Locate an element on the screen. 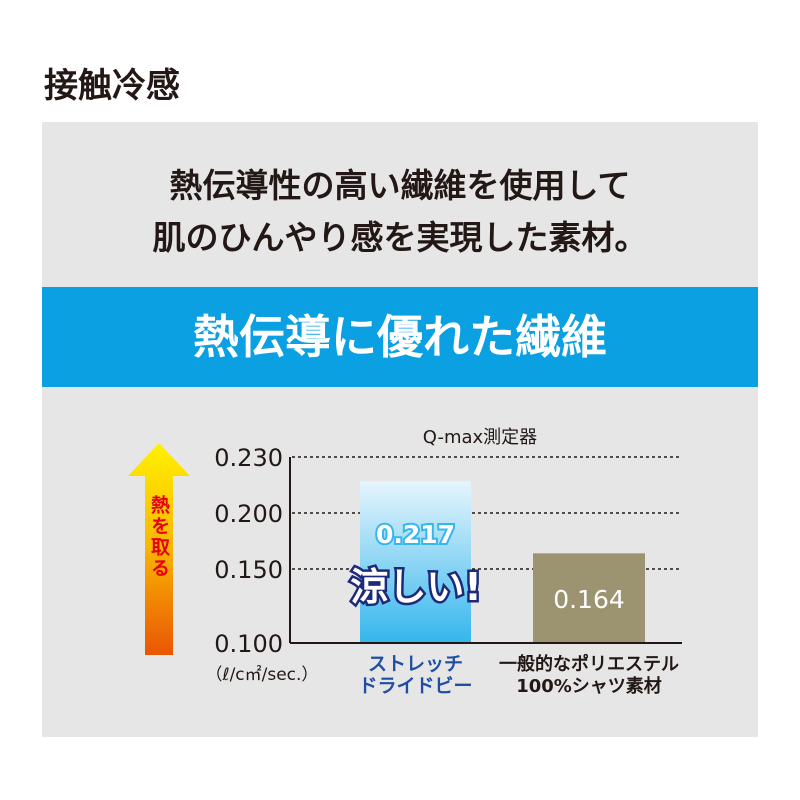  data-label: 0.164 is located at coordinates (589, 599).